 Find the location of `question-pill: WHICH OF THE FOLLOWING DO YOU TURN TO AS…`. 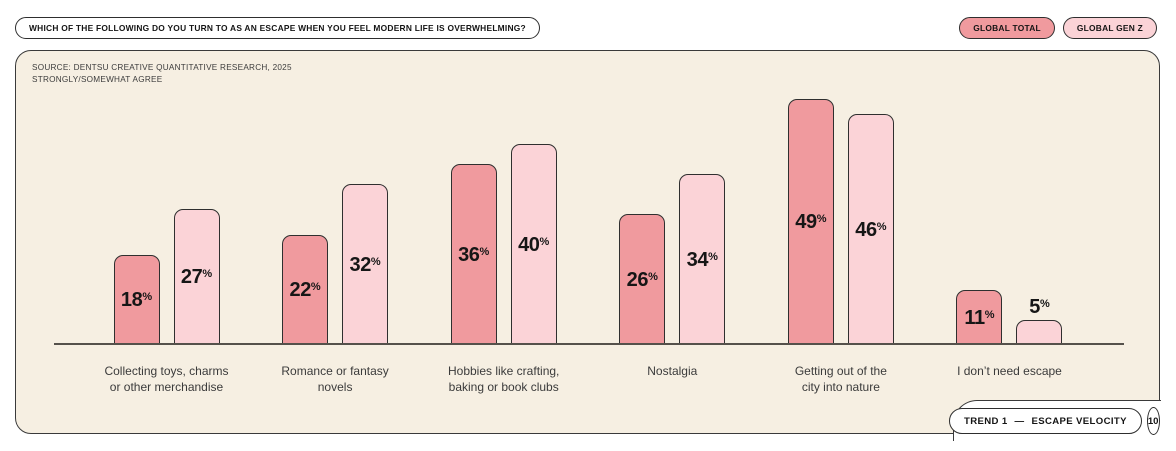

question-pill: WHICH OF THE FOLLOWING DO YOU TURN TO AS… is located at coordinates (277, 28).